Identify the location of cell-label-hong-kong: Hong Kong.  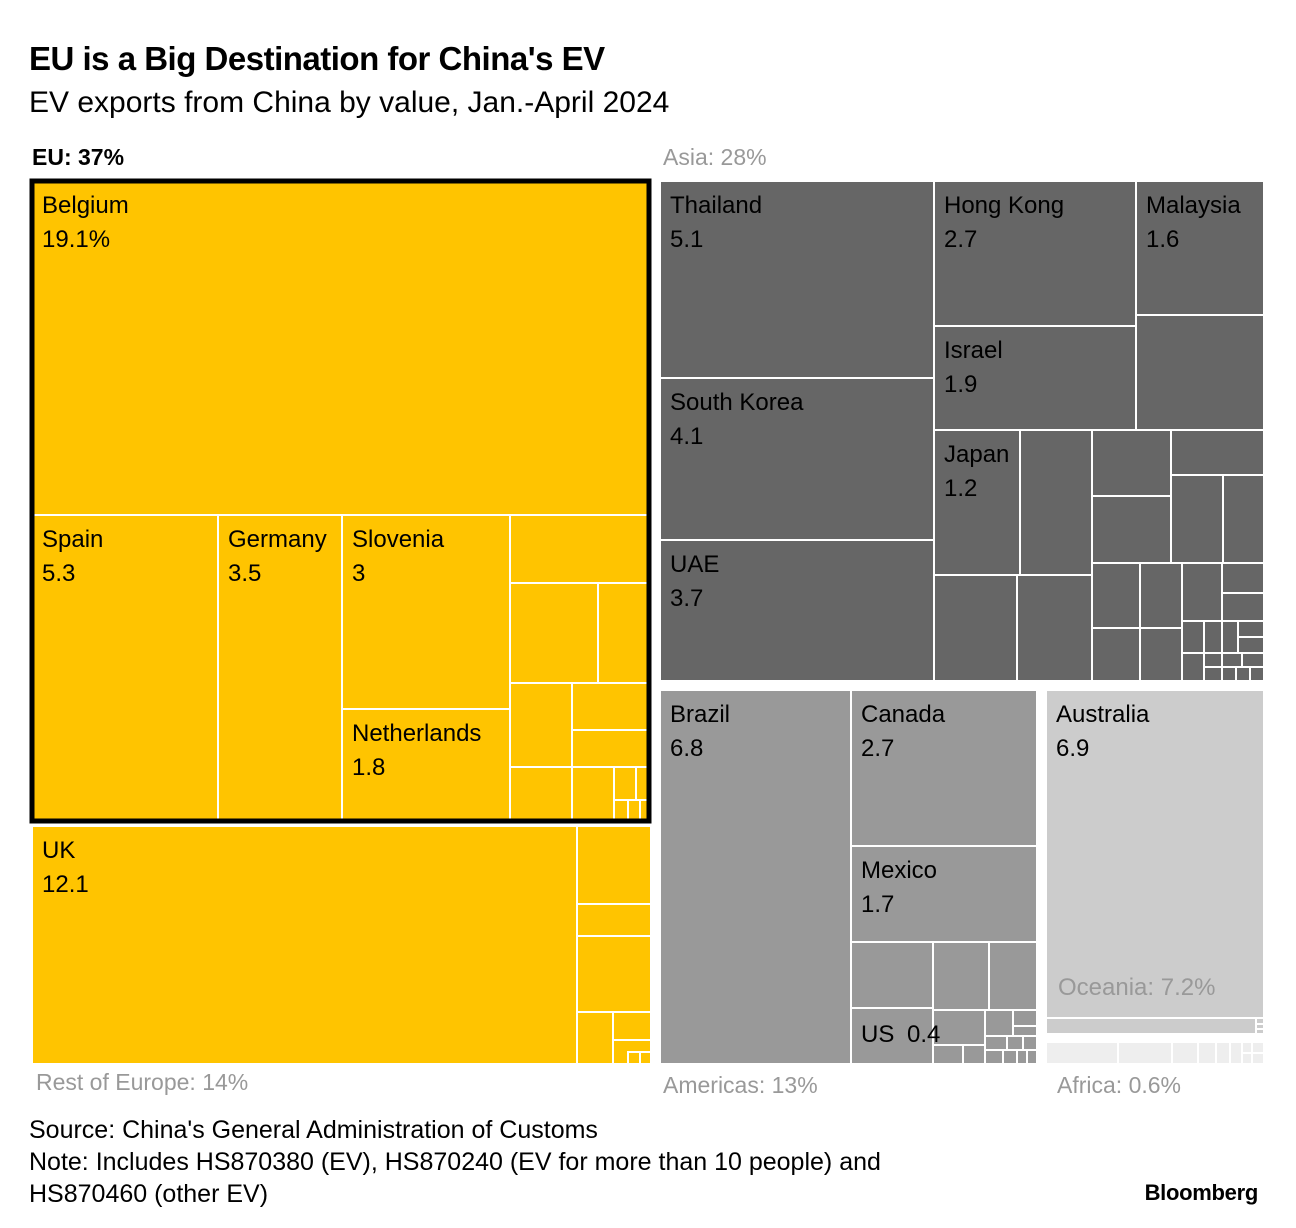
(1004, 205).